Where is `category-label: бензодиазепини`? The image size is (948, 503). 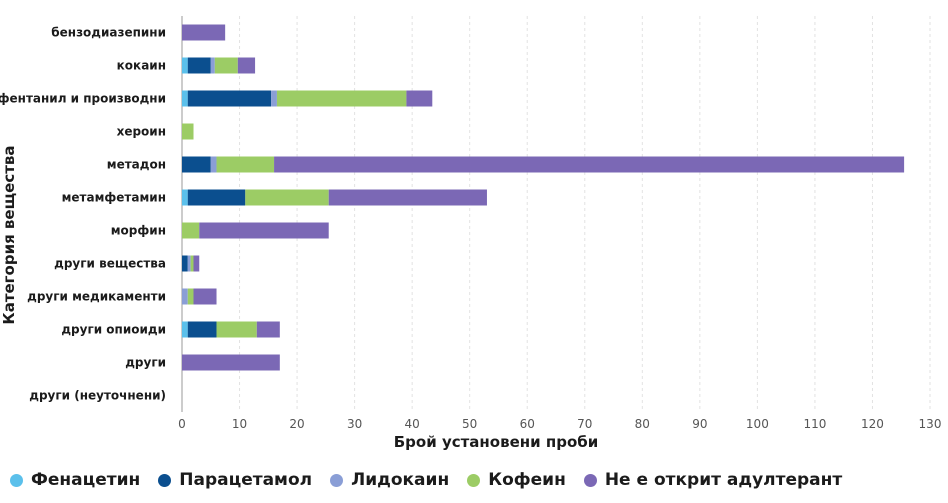
category-label: бензодиазепини is located at coordinates (108, 33).